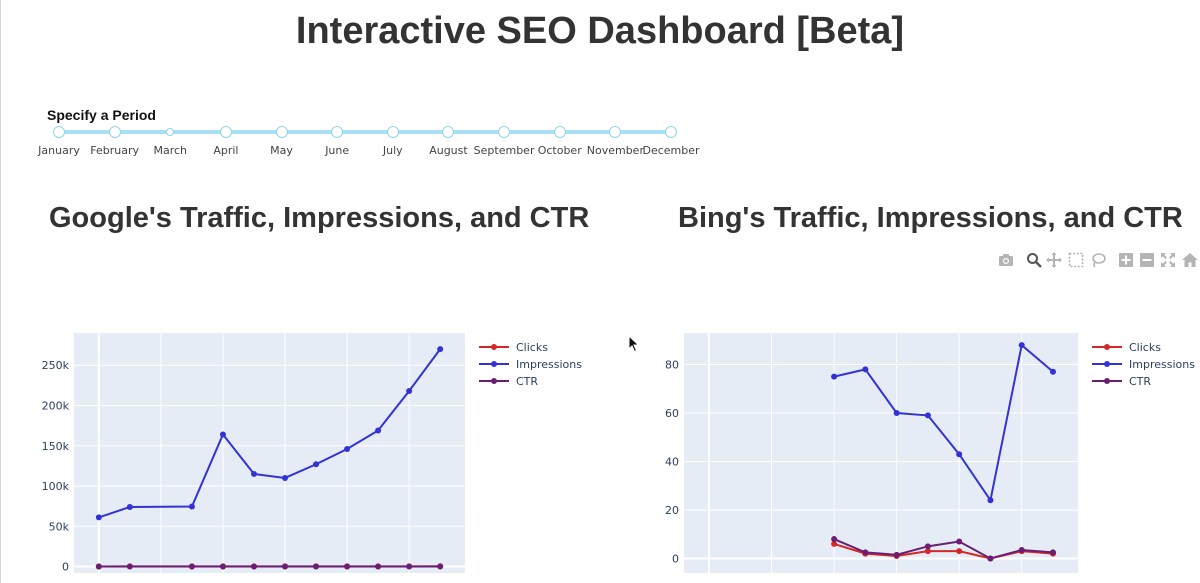 This screenshot has width=1200, height=583. Describe the element at coordinates (170, 150) in the screenshot. I see `slider-month-label: March` at that location.